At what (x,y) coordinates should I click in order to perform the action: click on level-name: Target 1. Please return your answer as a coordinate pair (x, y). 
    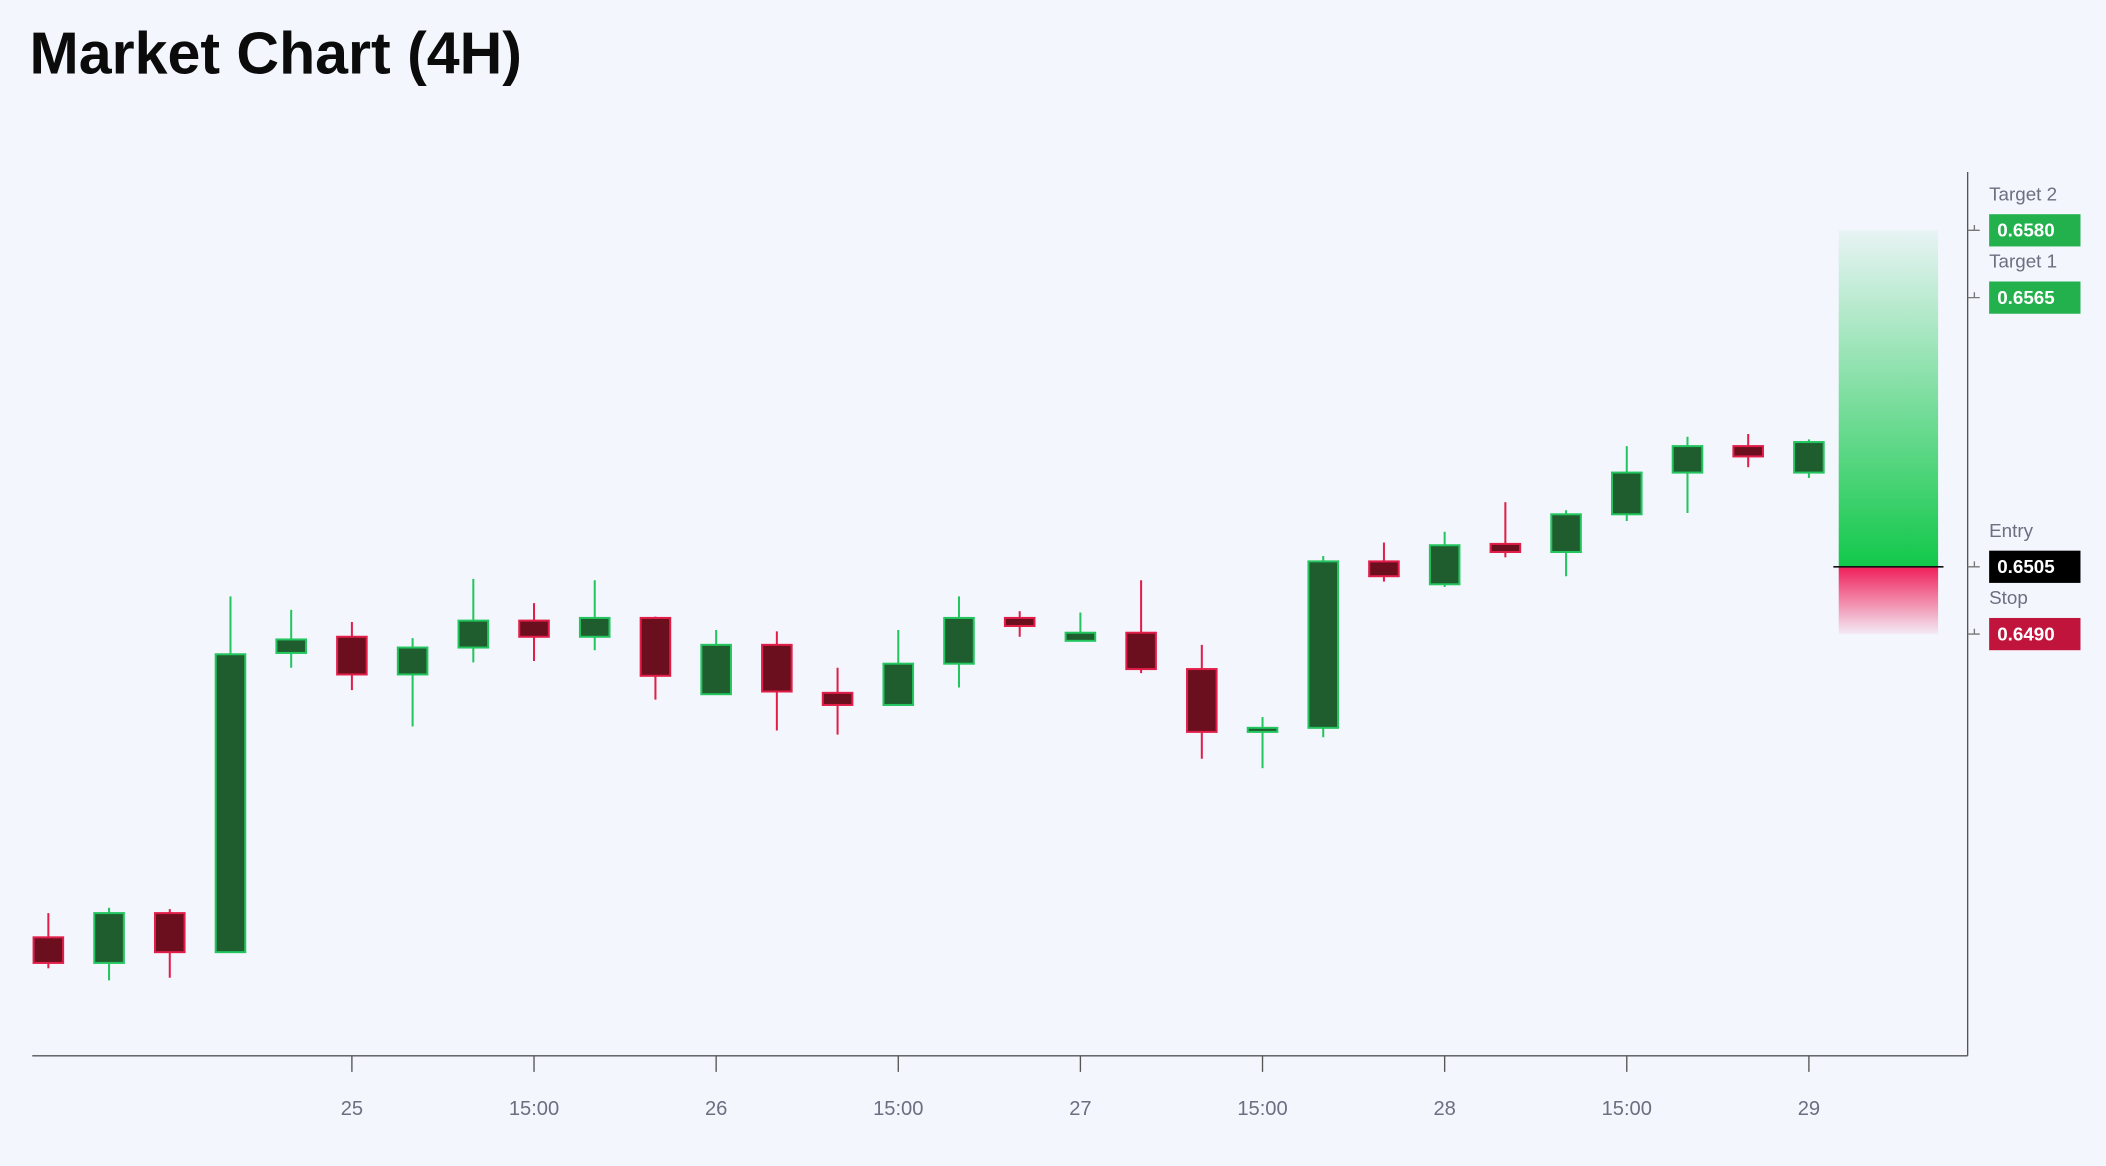
    Looking at the image, I should click on (2023, 261).